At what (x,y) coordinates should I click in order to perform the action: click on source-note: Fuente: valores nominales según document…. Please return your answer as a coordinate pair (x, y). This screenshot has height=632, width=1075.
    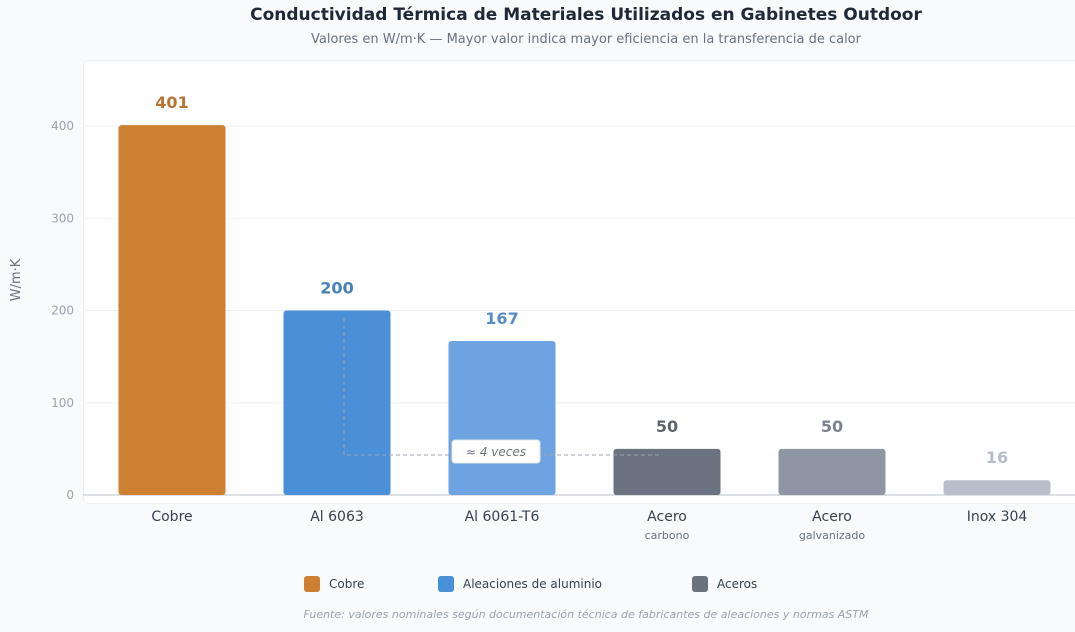
    Looking at the image, I should click on (586, 614).